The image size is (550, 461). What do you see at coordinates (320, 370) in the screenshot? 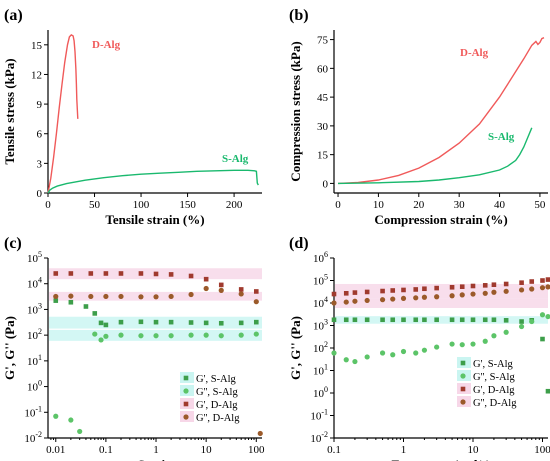
I see `y-tick-label: 10¹` at bounding box center [320, 370].